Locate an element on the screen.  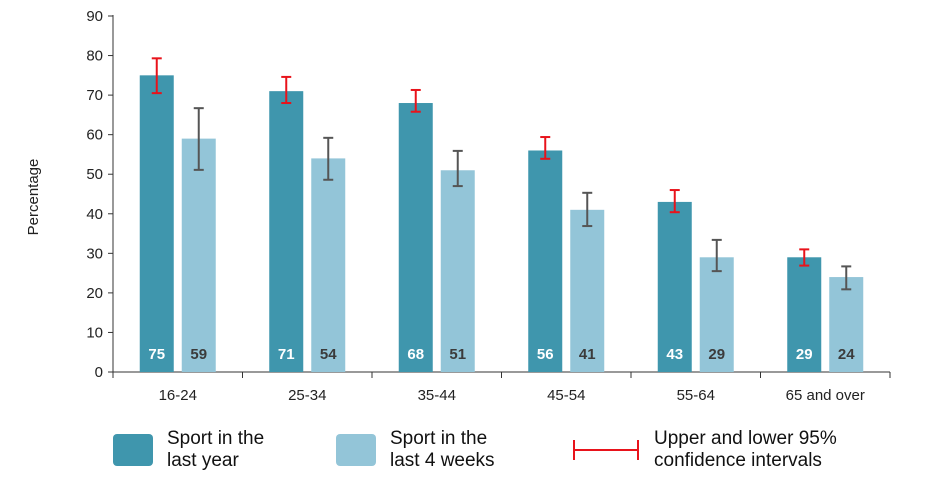
legend-item-last-4-weeks: Sport in the last 4 weeks is located at coordinates (463, 450).